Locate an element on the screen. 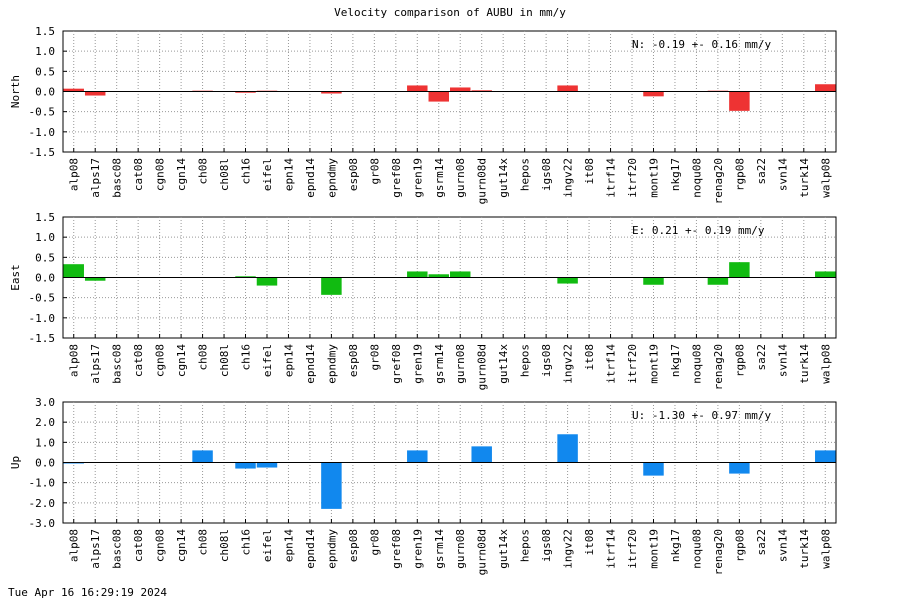 The image size is (900, 600). x-tick-label: cgn08 is located at coordinates (160, 360).